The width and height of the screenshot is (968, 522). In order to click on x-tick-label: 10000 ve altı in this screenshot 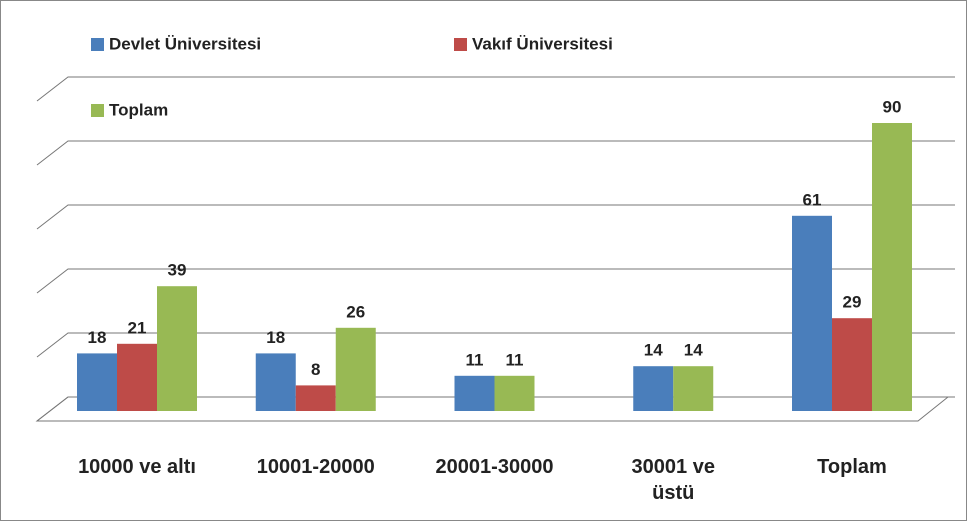, I will do `click(137, 467)`.